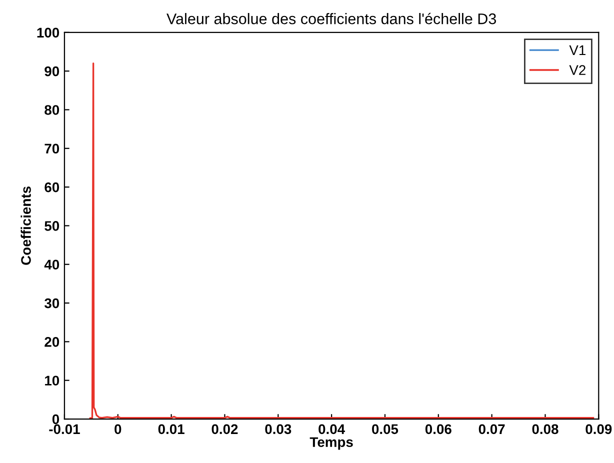 The width and height of the screenshot is (614, 463). What do you see at coordinates (545, 429) in the screenshot?
I see `x-tick-label: 0.08` at bounding box center [545, 429].